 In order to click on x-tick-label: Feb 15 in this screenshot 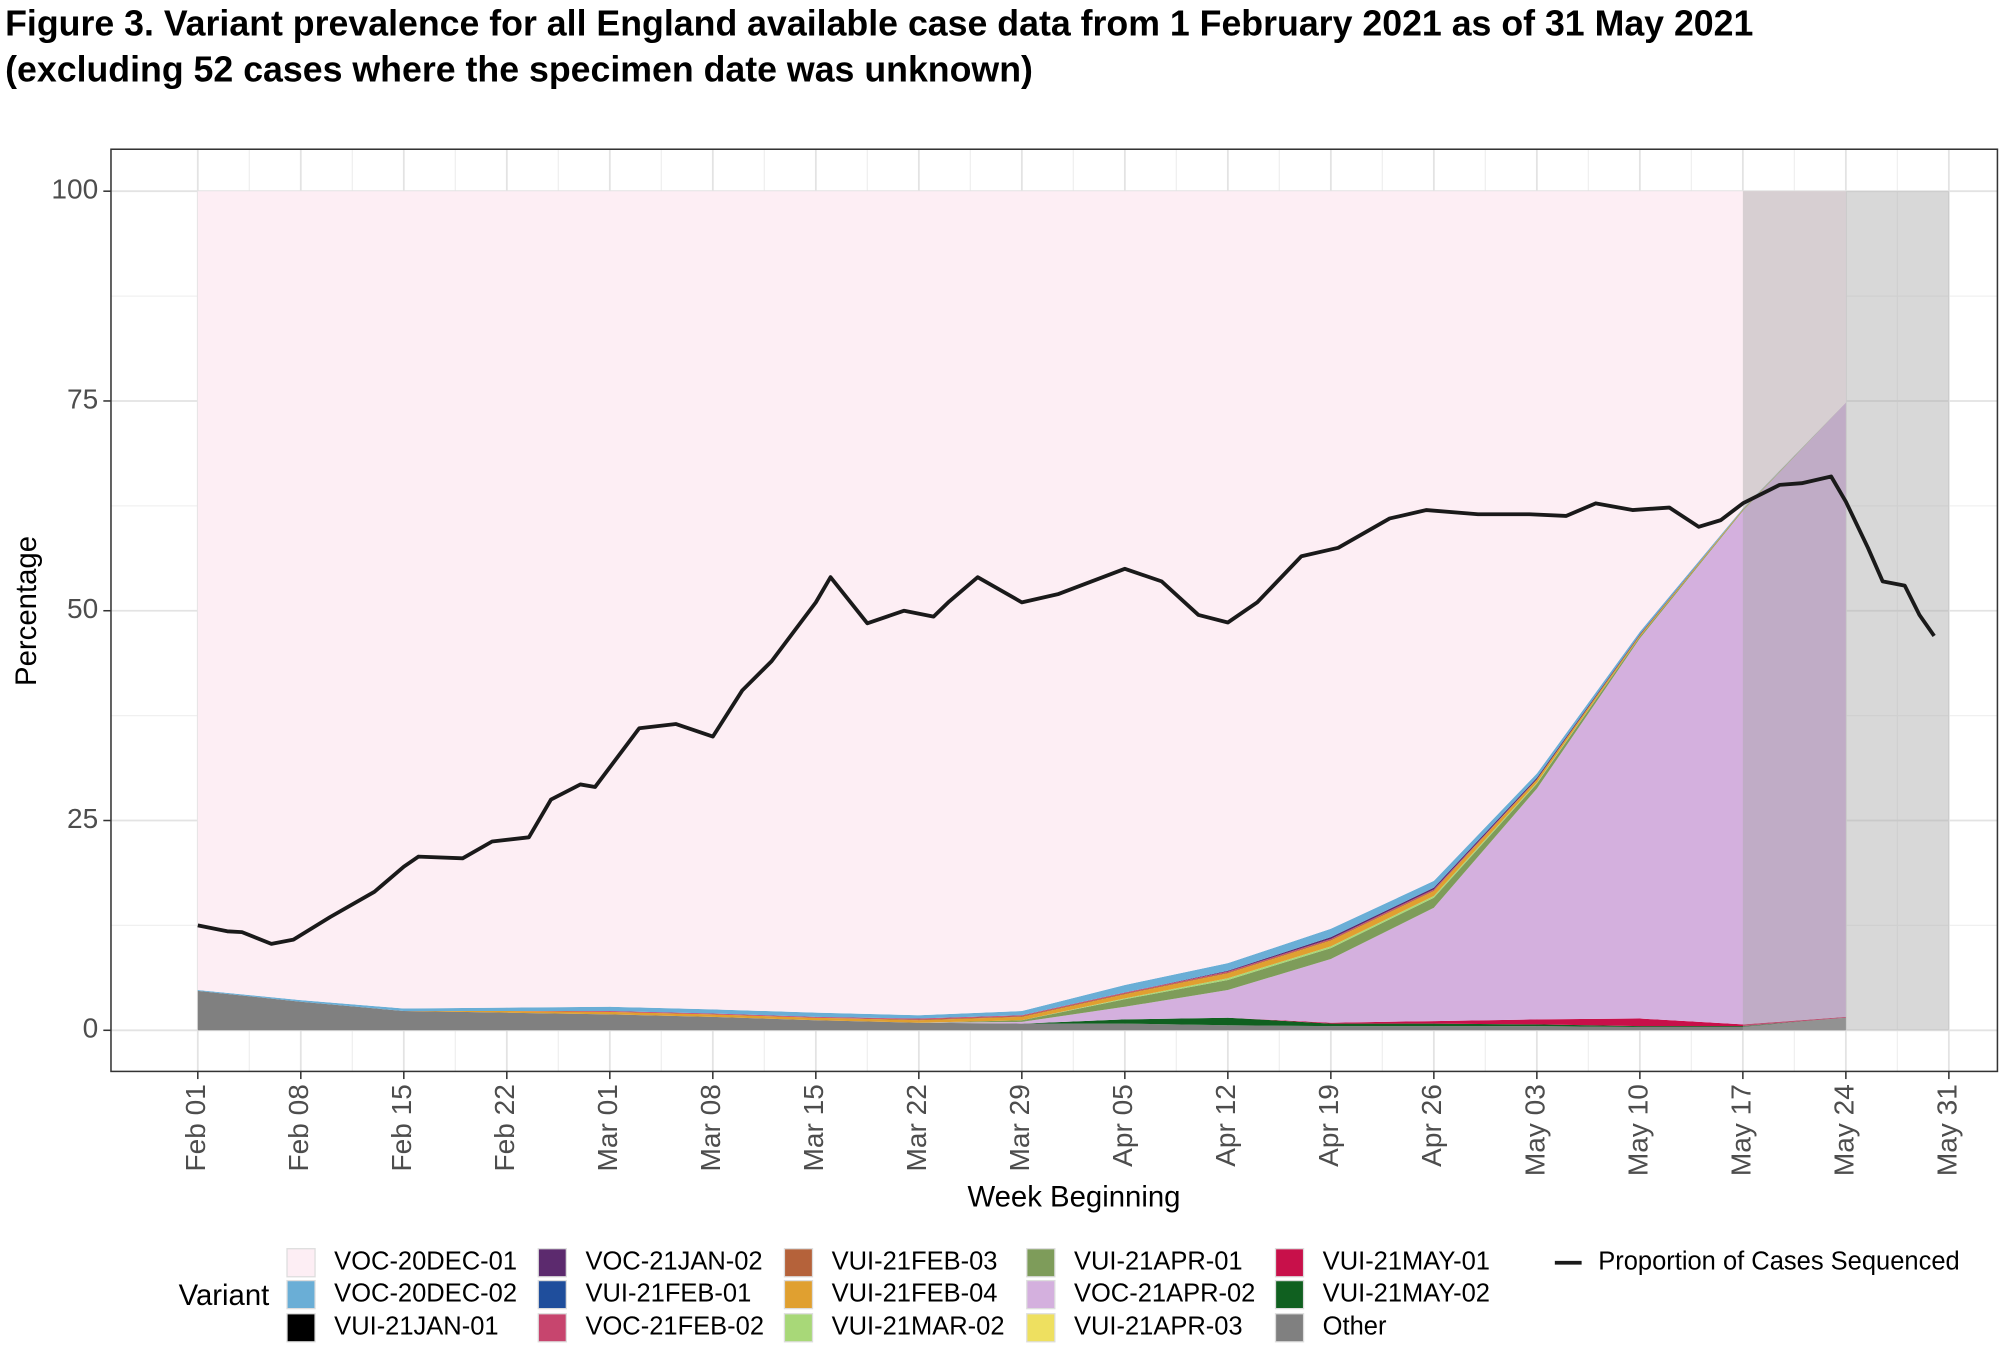, I will do `click(401, 1127)`.